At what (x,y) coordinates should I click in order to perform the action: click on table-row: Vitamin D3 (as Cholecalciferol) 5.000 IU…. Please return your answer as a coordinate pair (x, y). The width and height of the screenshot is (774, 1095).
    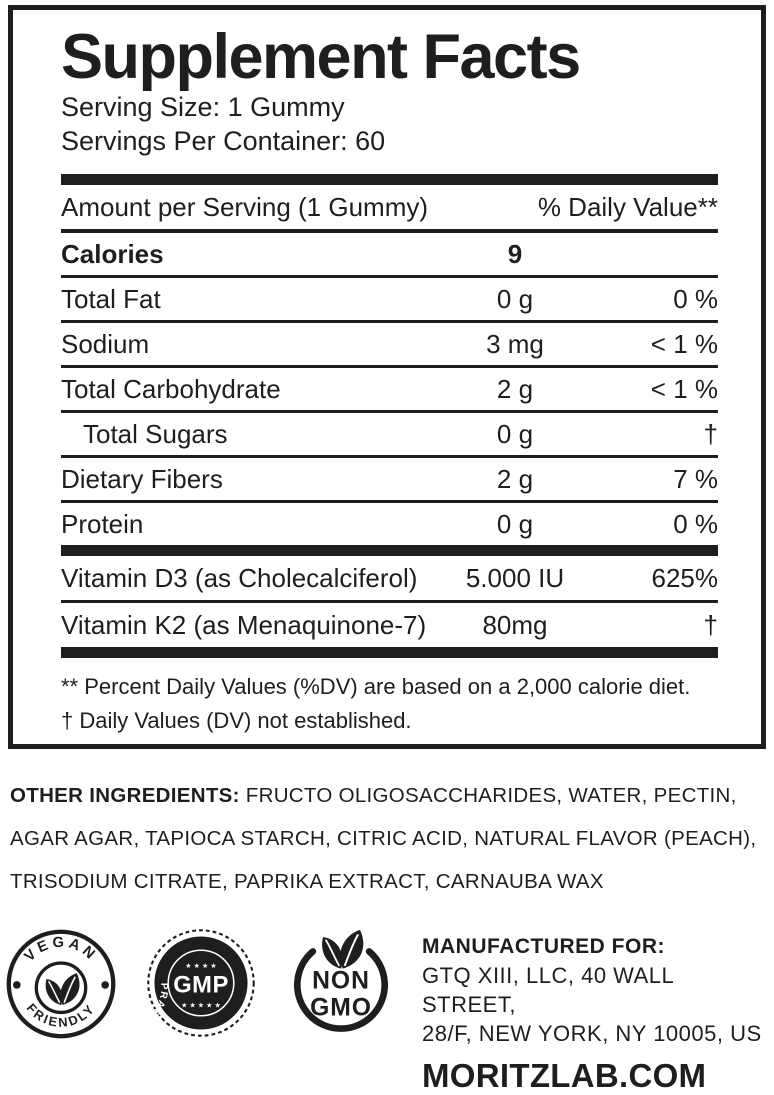
    Looking at the image, I should click on (389, 579).